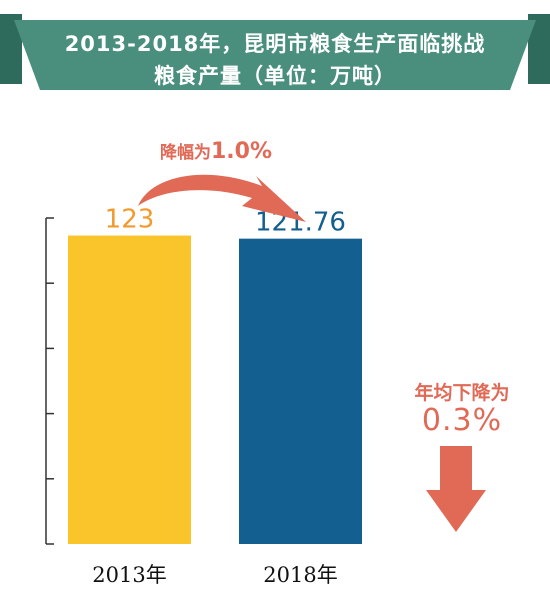 This screenshot has width=550, height=602. Describe the element at coordinates (214, 575) in the screenshot. I see `category-labels: 2013年 2018年` at that location.